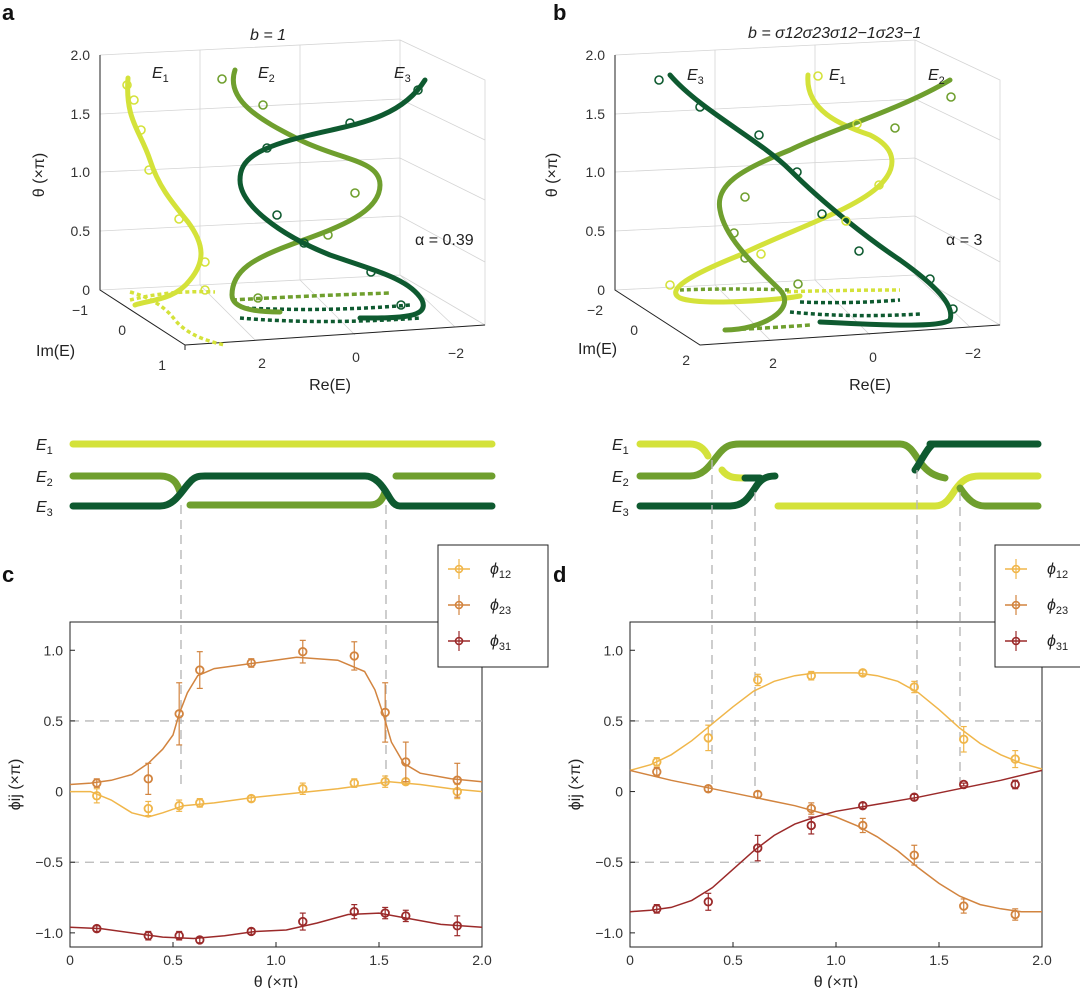 The image size is (1080, 988). I want to click on a-E2-projection, so click(311, 296).